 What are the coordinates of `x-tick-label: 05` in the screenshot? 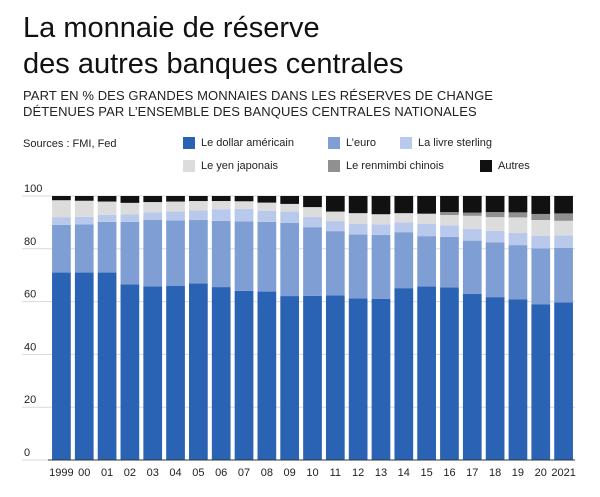 It's located at (198, 473).